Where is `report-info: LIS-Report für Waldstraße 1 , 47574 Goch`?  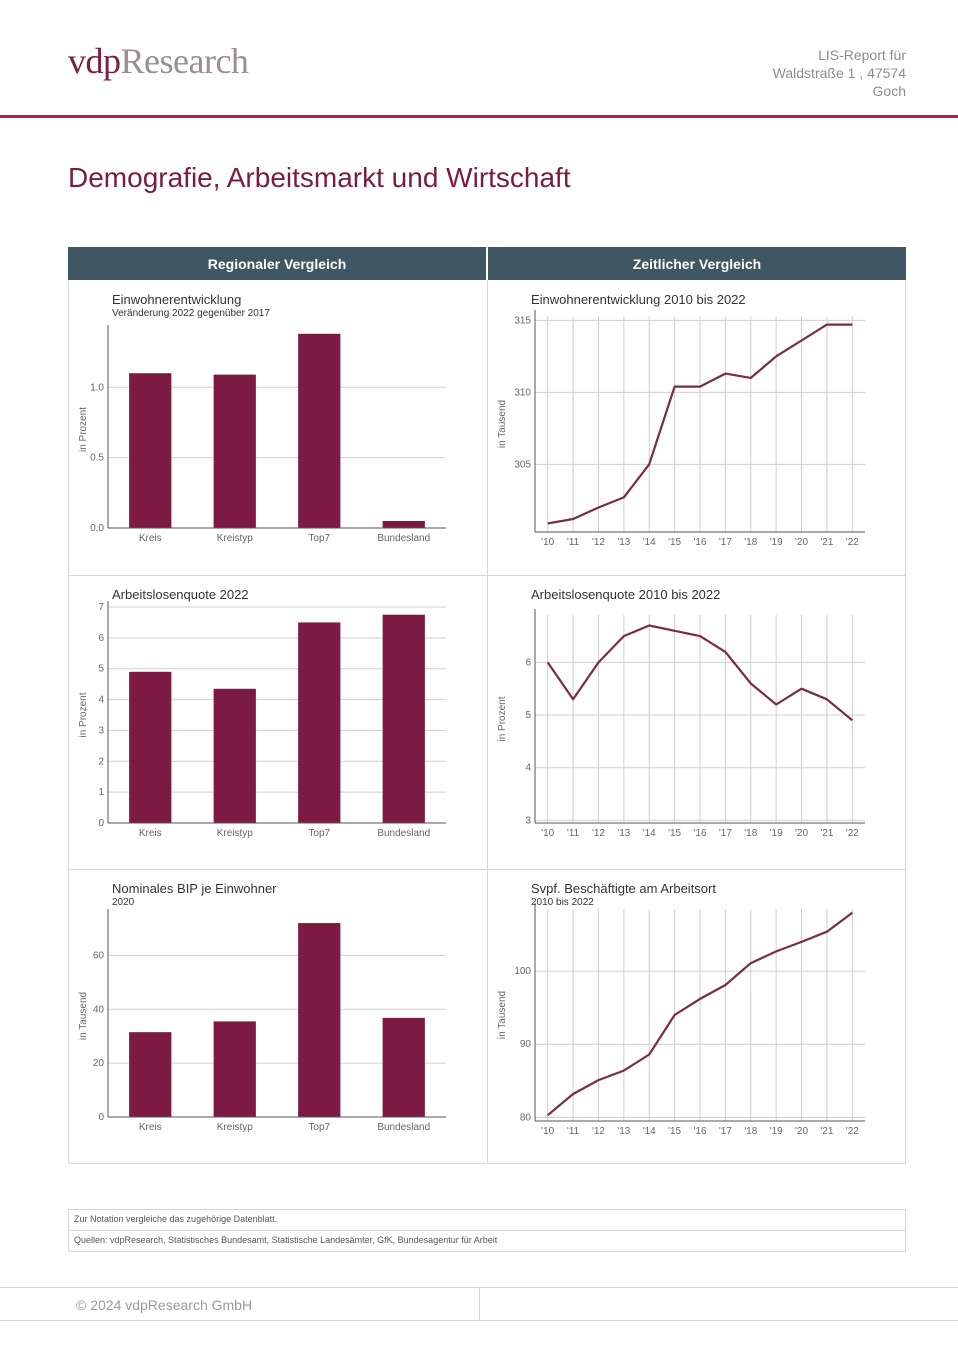 report-info: LIS-Report für Waldstraße 1 , 47574 Goch is located at coordinates (839, 73).